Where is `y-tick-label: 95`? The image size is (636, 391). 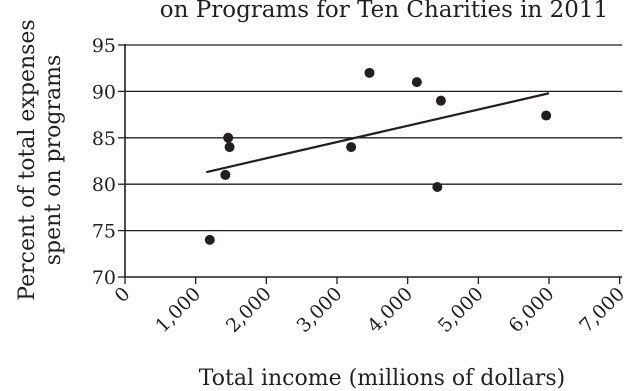 y-tick-label: 95 is located at coordinates (104, 46).